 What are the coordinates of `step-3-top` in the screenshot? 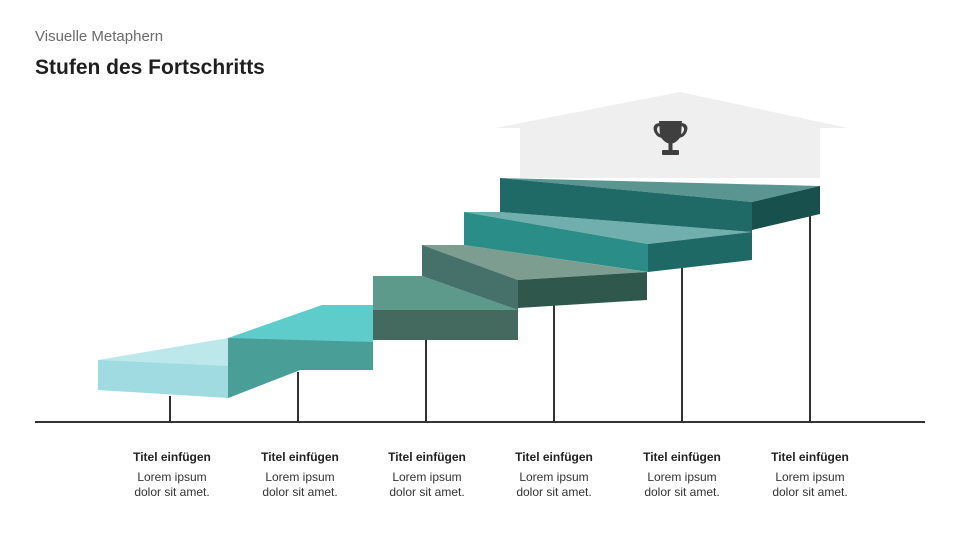 It's located at (445, 293).